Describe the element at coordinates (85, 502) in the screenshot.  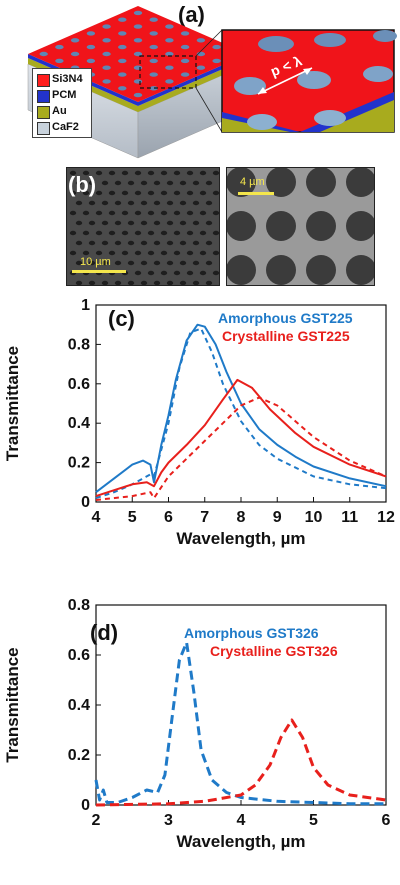
I see `y-tick-label: 0` at that location.